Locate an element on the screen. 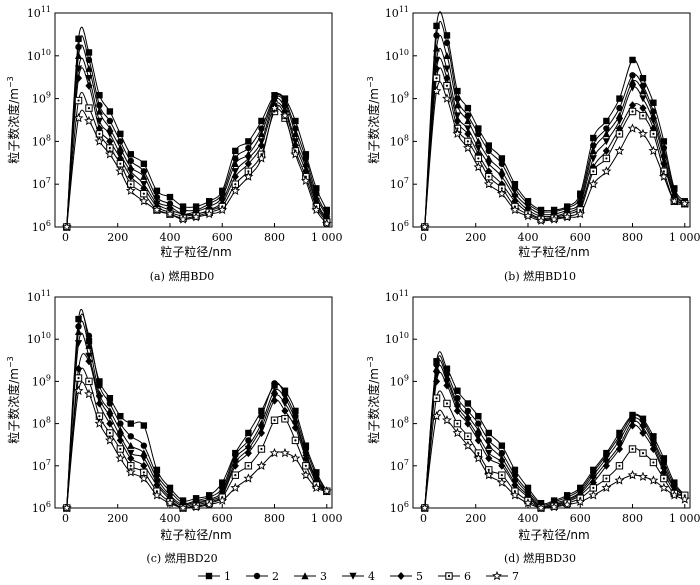 The image size is (700, 585). x-tick-label: 400 is located at coordinates (169, 518).